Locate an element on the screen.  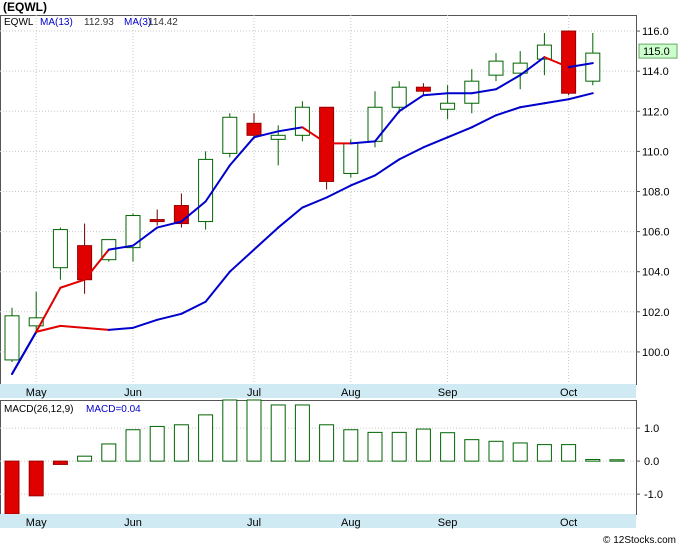
legend-symbol: EQWL is located at coordinates (19, 22).